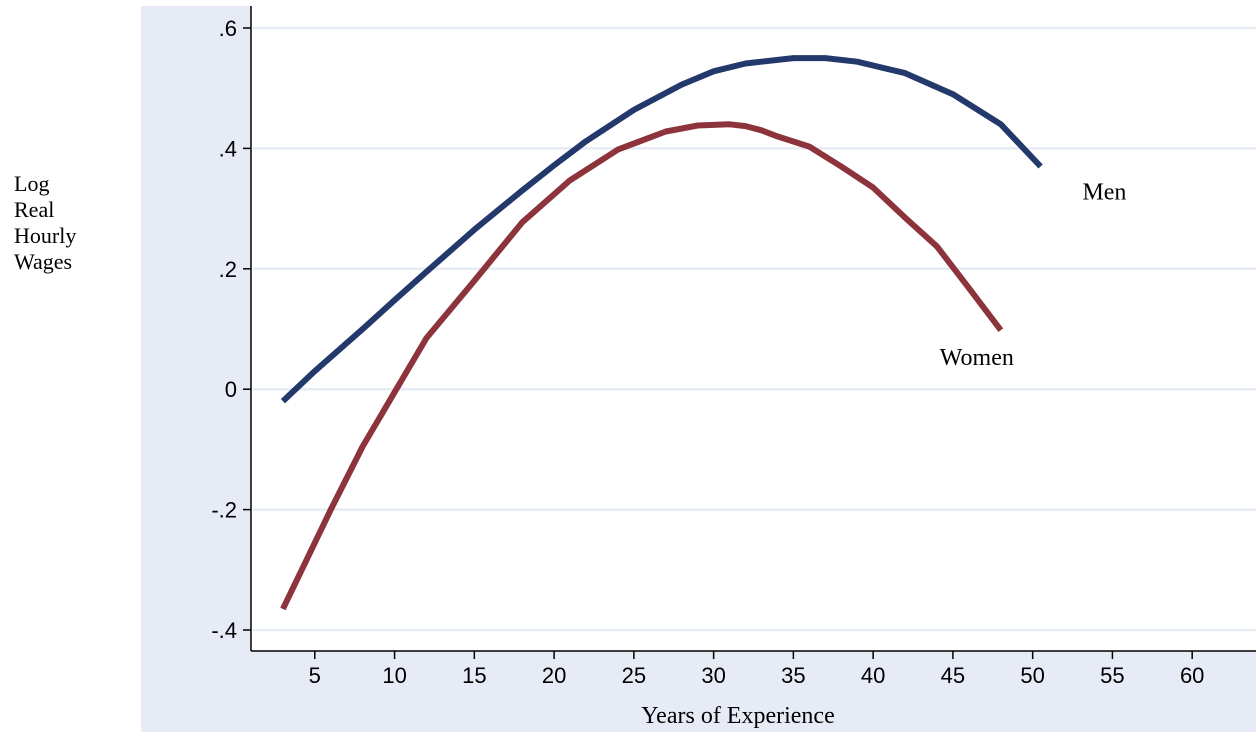 Image resolution: width=1256 pixels, height=732 pixels. I want to click on x-tick-label: 40, so click(873, 675).